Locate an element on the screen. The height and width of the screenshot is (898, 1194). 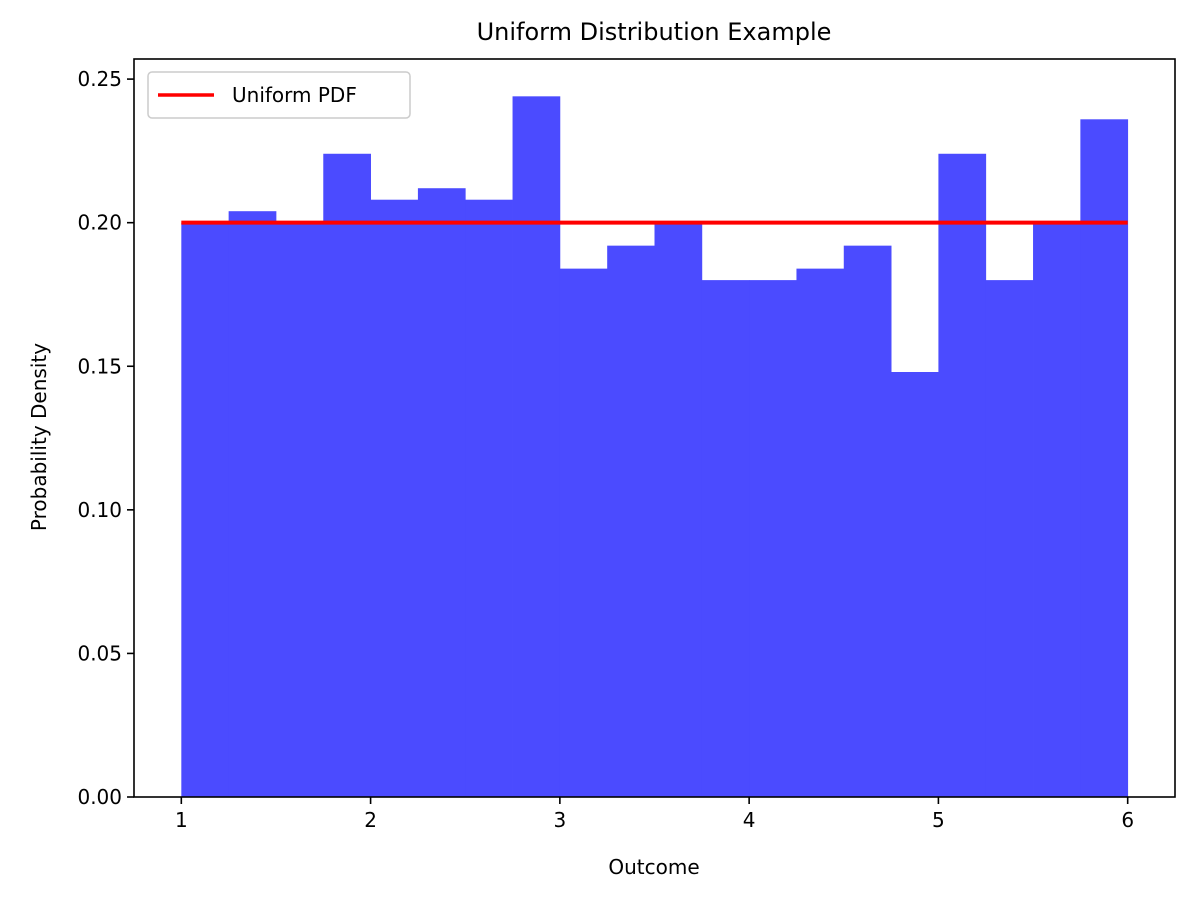
y-tick-label: 0.20 is located at coordinates (99, 223).